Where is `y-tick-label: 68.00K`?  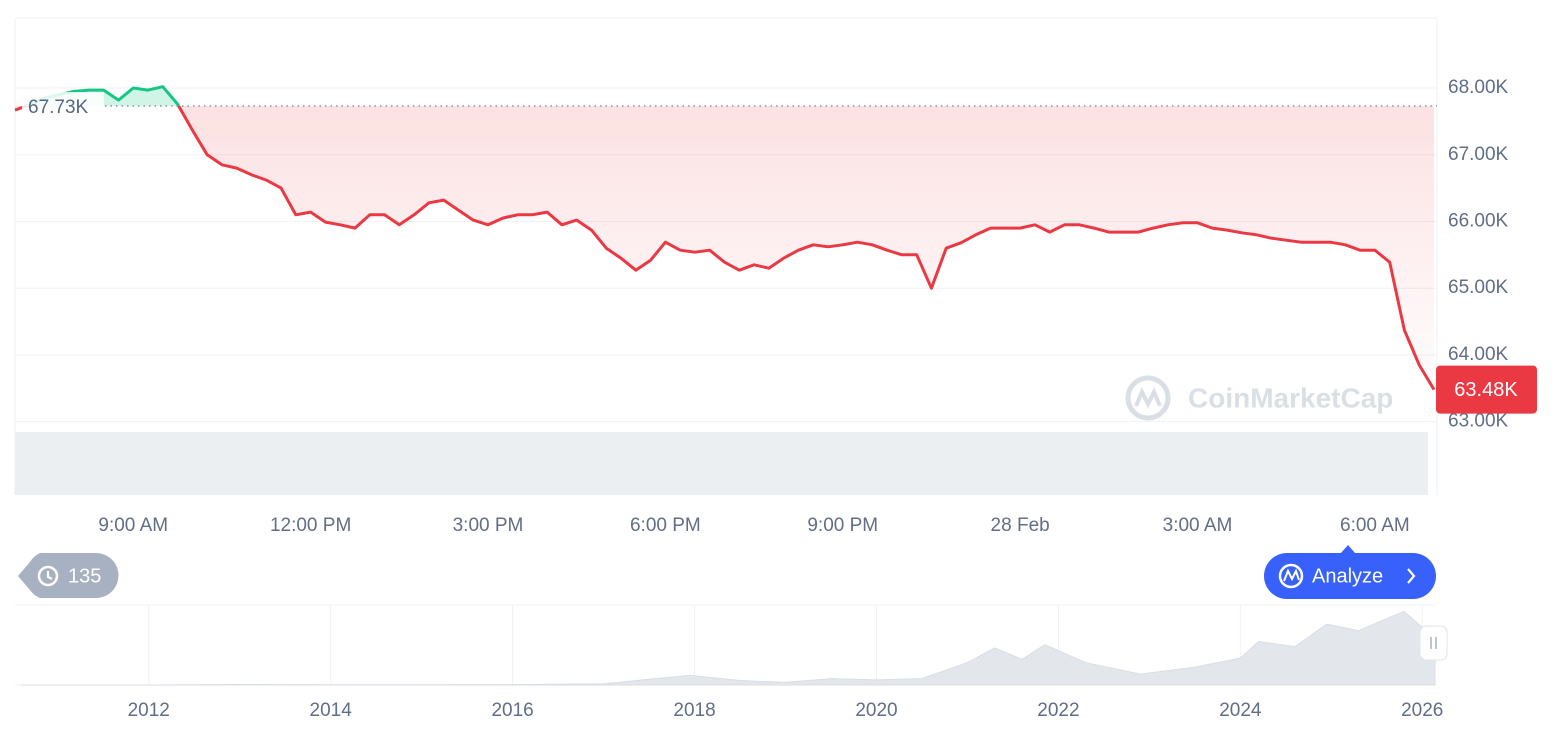 y-tick-label: 68.00K is located at coordinates (1478, 87).